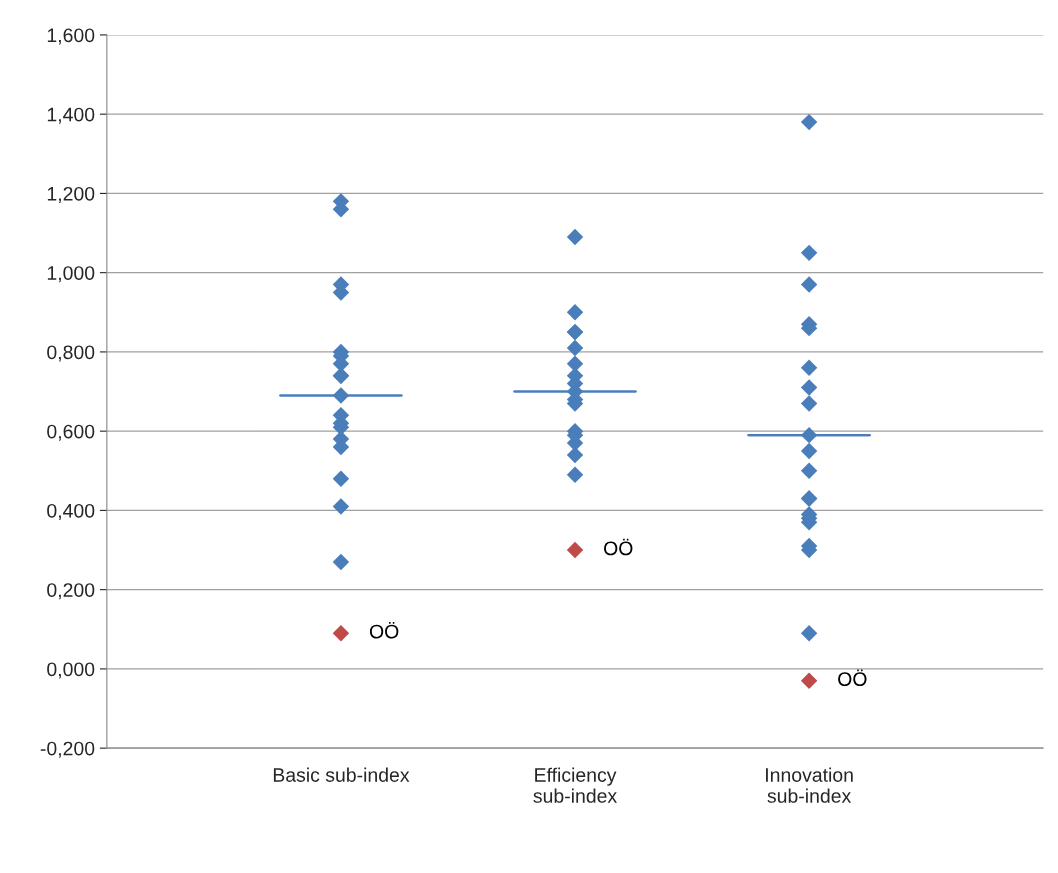 The height and width of the screenshot is (873, 1058). What do you see at coordinates (71, 591) in the screenshot?
I see `y-tick-label: 0,200` at bounding box center [71, 591].